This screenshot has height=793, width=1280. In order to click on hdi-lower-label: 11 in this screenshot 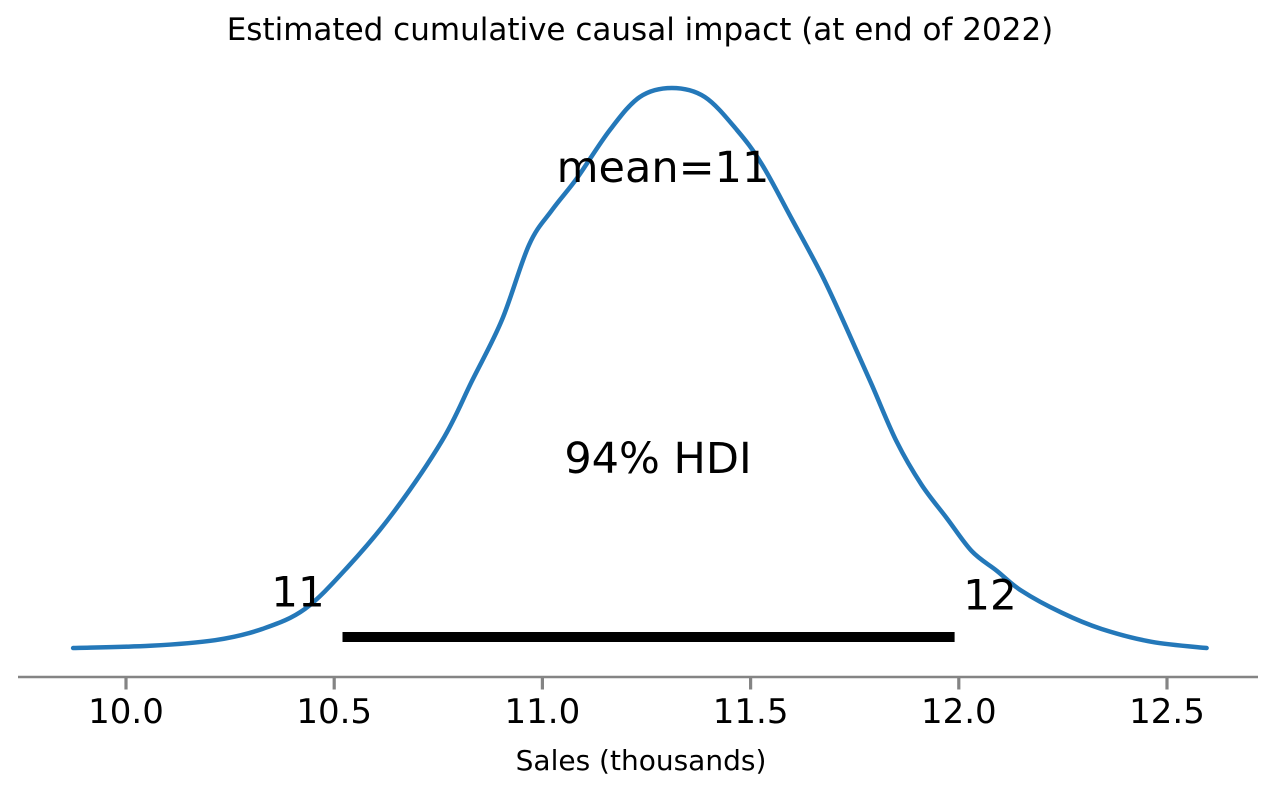, I will do `click(298, 592)`.